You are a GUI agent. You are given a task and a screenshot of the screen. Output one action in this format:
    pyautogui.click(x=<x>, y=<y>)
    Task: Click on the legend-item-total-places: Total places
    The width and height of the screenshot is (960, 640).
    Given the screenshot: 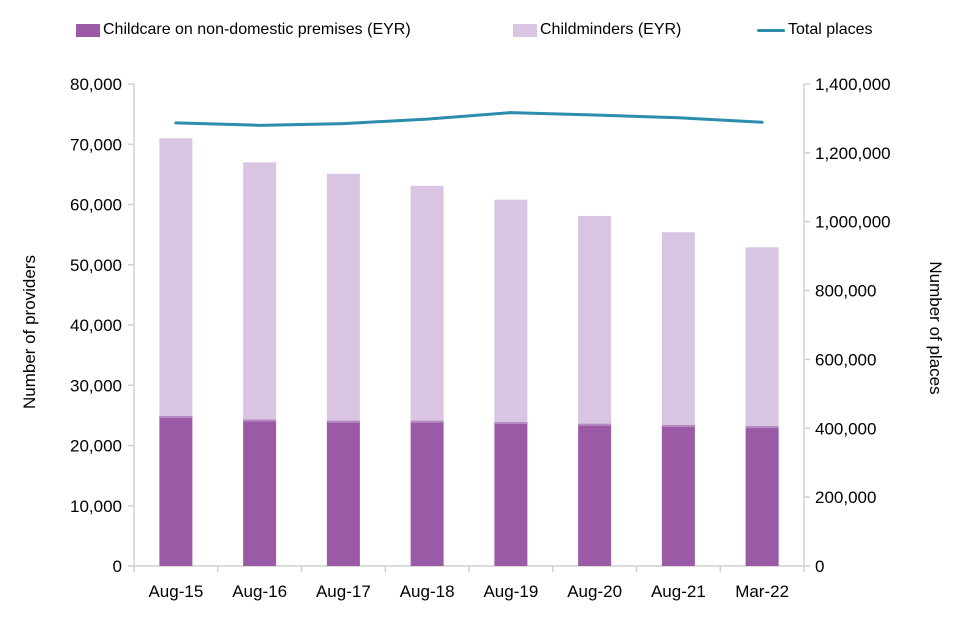 What is the action you would take?
    pyautogui.click(x=815, y=30)
    